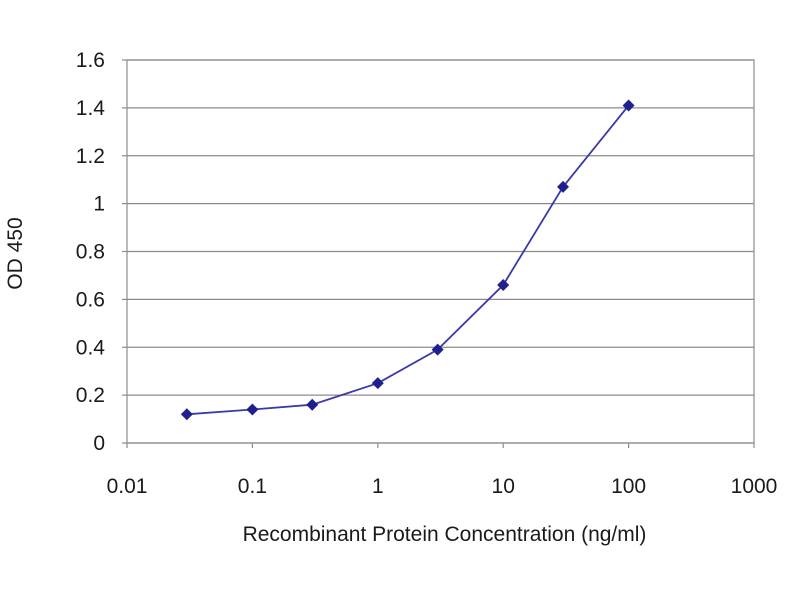  Describe the element at coordinates (90, 60) in the screenshot. I see `y-tick-label: 1.6` at that location.